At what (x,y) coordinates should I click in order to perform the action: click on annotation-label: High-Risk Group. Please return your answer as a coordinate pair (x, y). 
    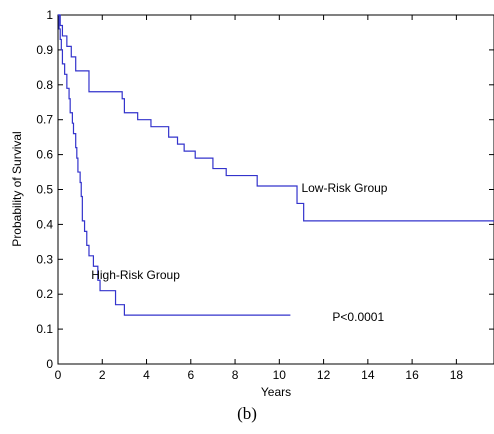
    Looking at the image, I should click on (135, 275).